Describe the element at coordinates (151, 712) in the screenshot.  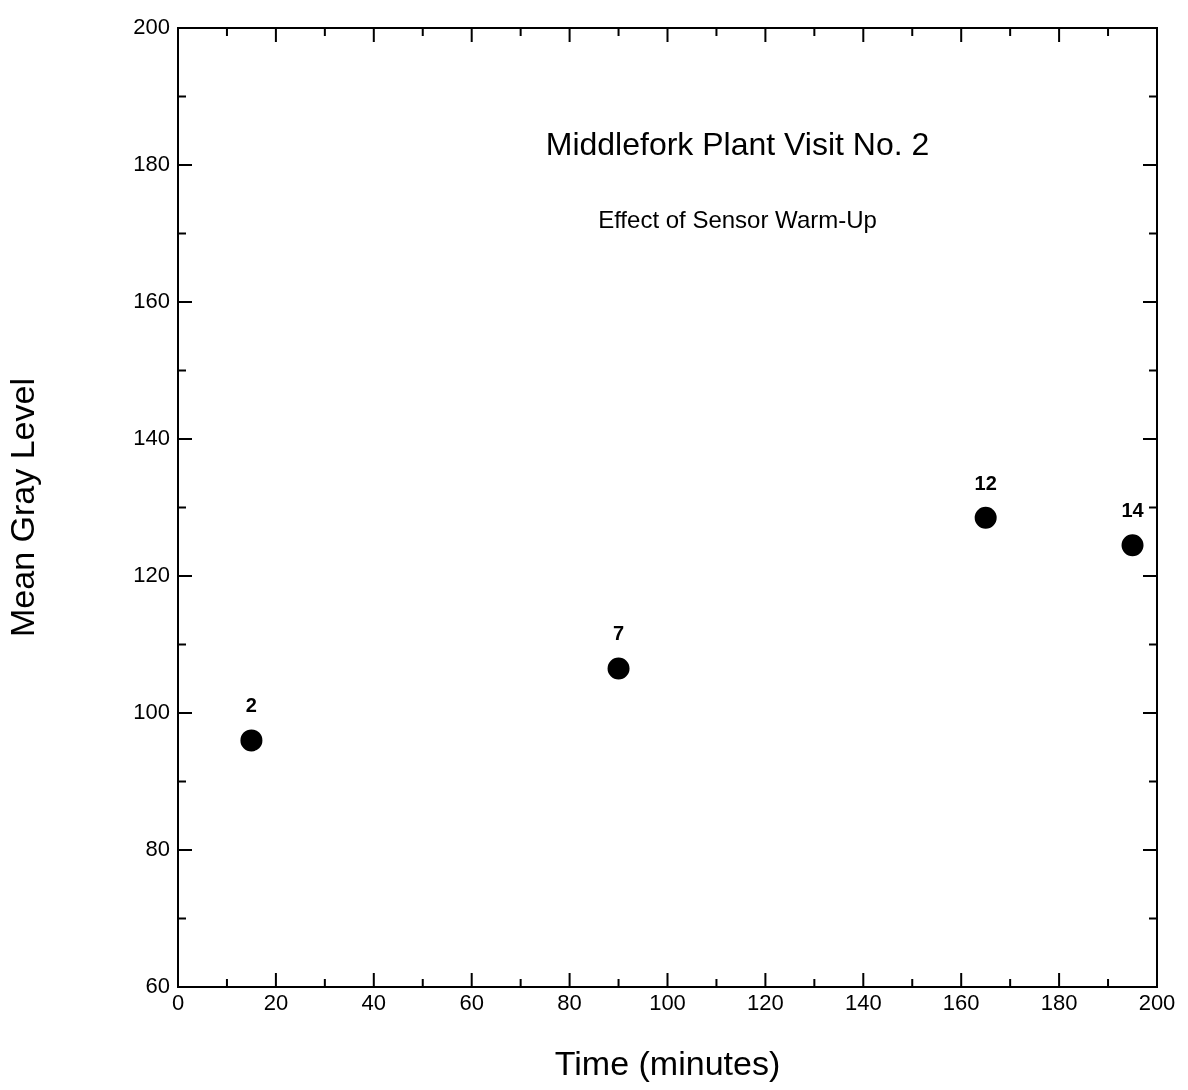
I see `y-tick-label: 100` at that location.